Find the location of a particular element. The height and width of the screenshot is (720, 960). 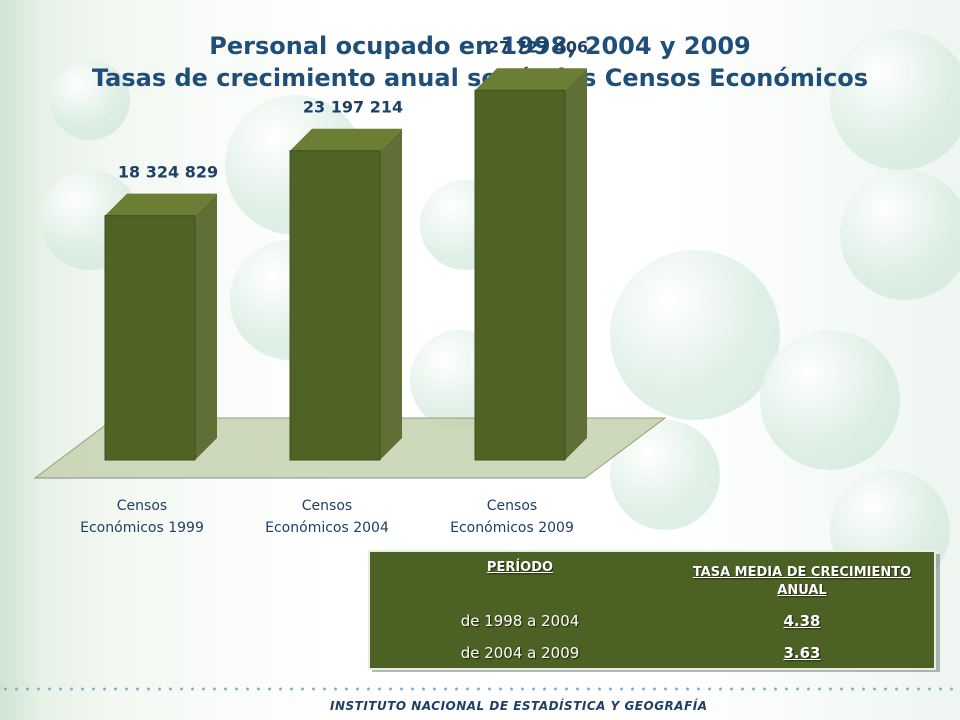

category-label: Censos Económicos 1999 is located at coordinates (142, 517).